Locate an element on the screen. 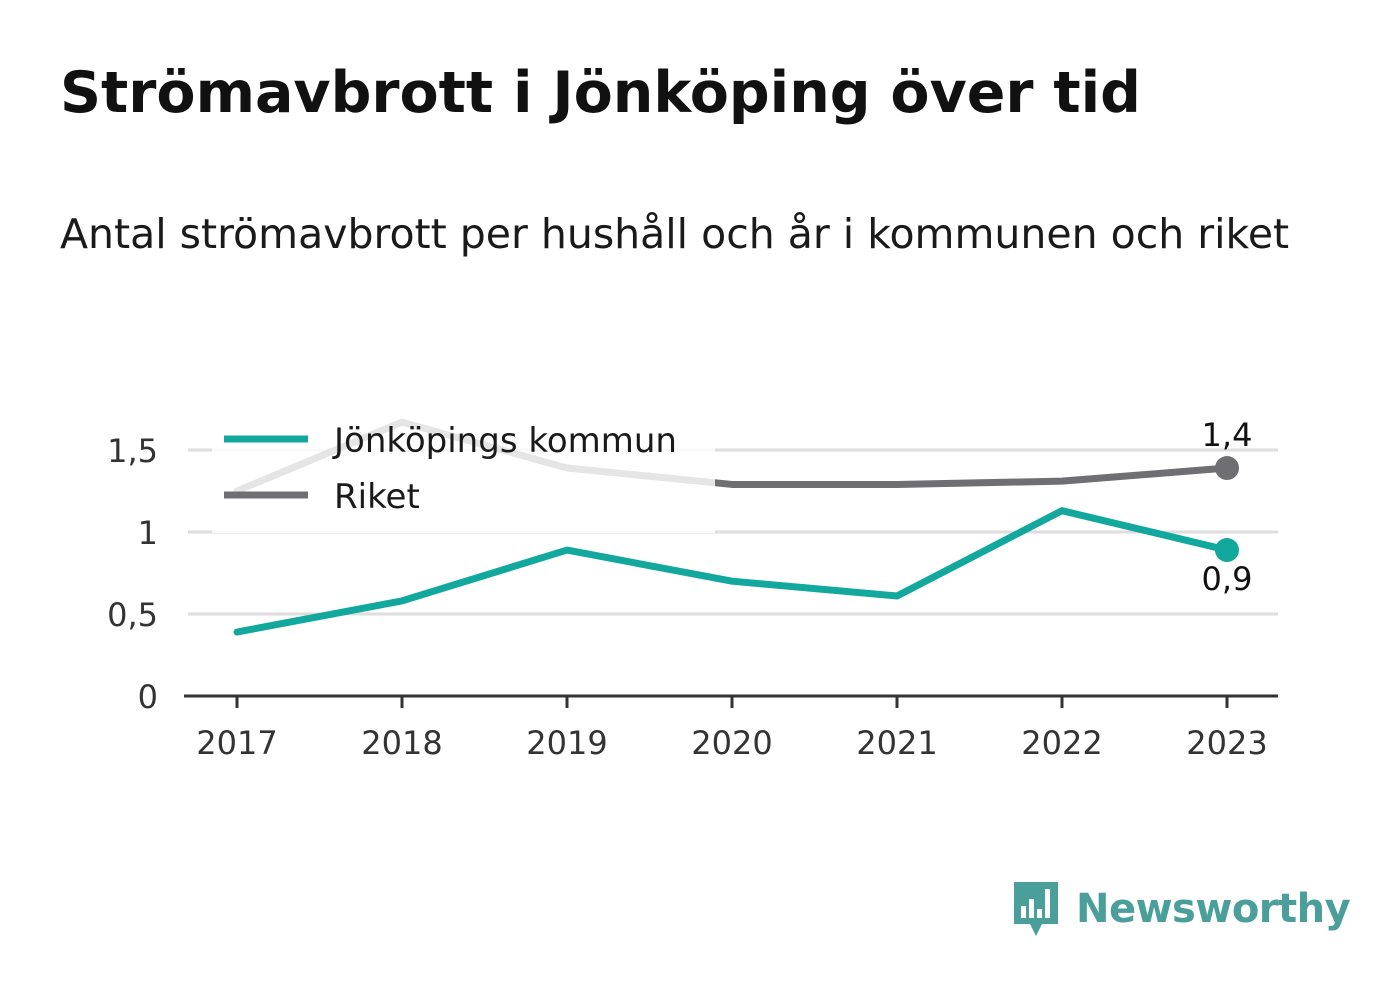 This screenshot has width=1382, height=999. y-tick-label: 0 is located at coordinates (148, 697).